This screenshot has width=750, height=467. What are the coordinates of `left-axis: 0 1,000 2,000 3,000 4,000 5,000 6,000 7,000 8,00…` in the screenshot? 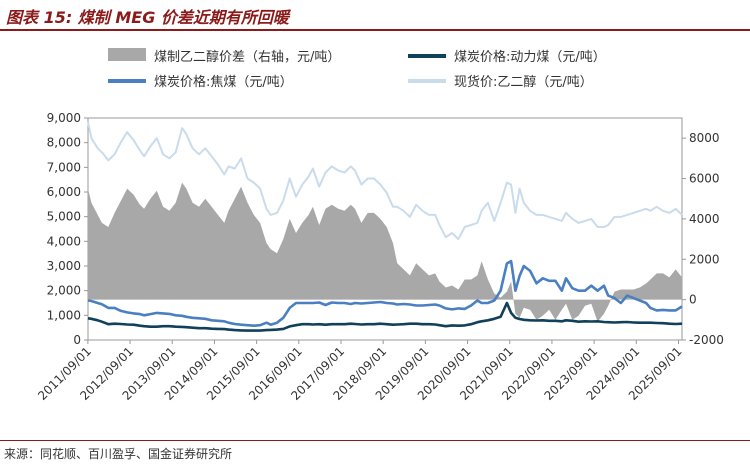 It's located at (67, 229).